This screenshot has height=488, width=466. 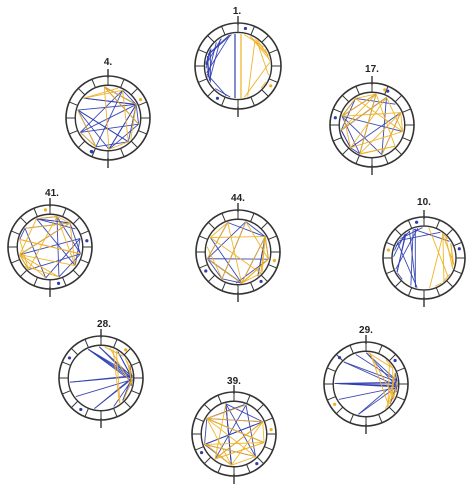 What do you see at coordinates (238, 198) in the screenshot?
I see `diagram-label: 44.` at bounding box center [238, 198].